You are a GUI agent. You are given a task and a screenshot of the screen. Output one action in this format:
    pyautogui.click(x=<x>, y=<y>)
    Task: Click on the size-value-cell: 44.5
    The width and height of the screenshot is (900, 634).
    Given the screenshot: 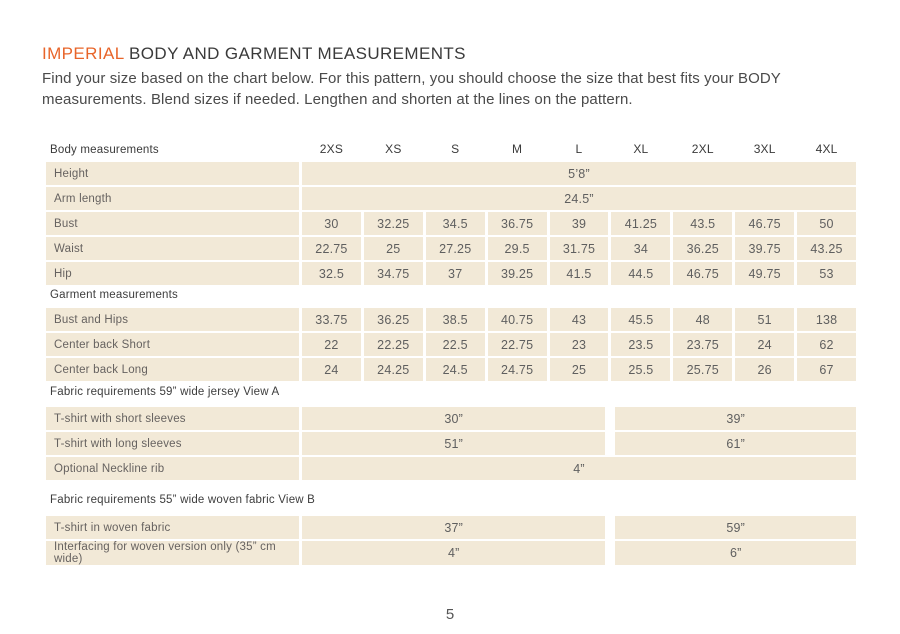 What is the action you would take?
    pyautogui.click(x=641, y=273)
    